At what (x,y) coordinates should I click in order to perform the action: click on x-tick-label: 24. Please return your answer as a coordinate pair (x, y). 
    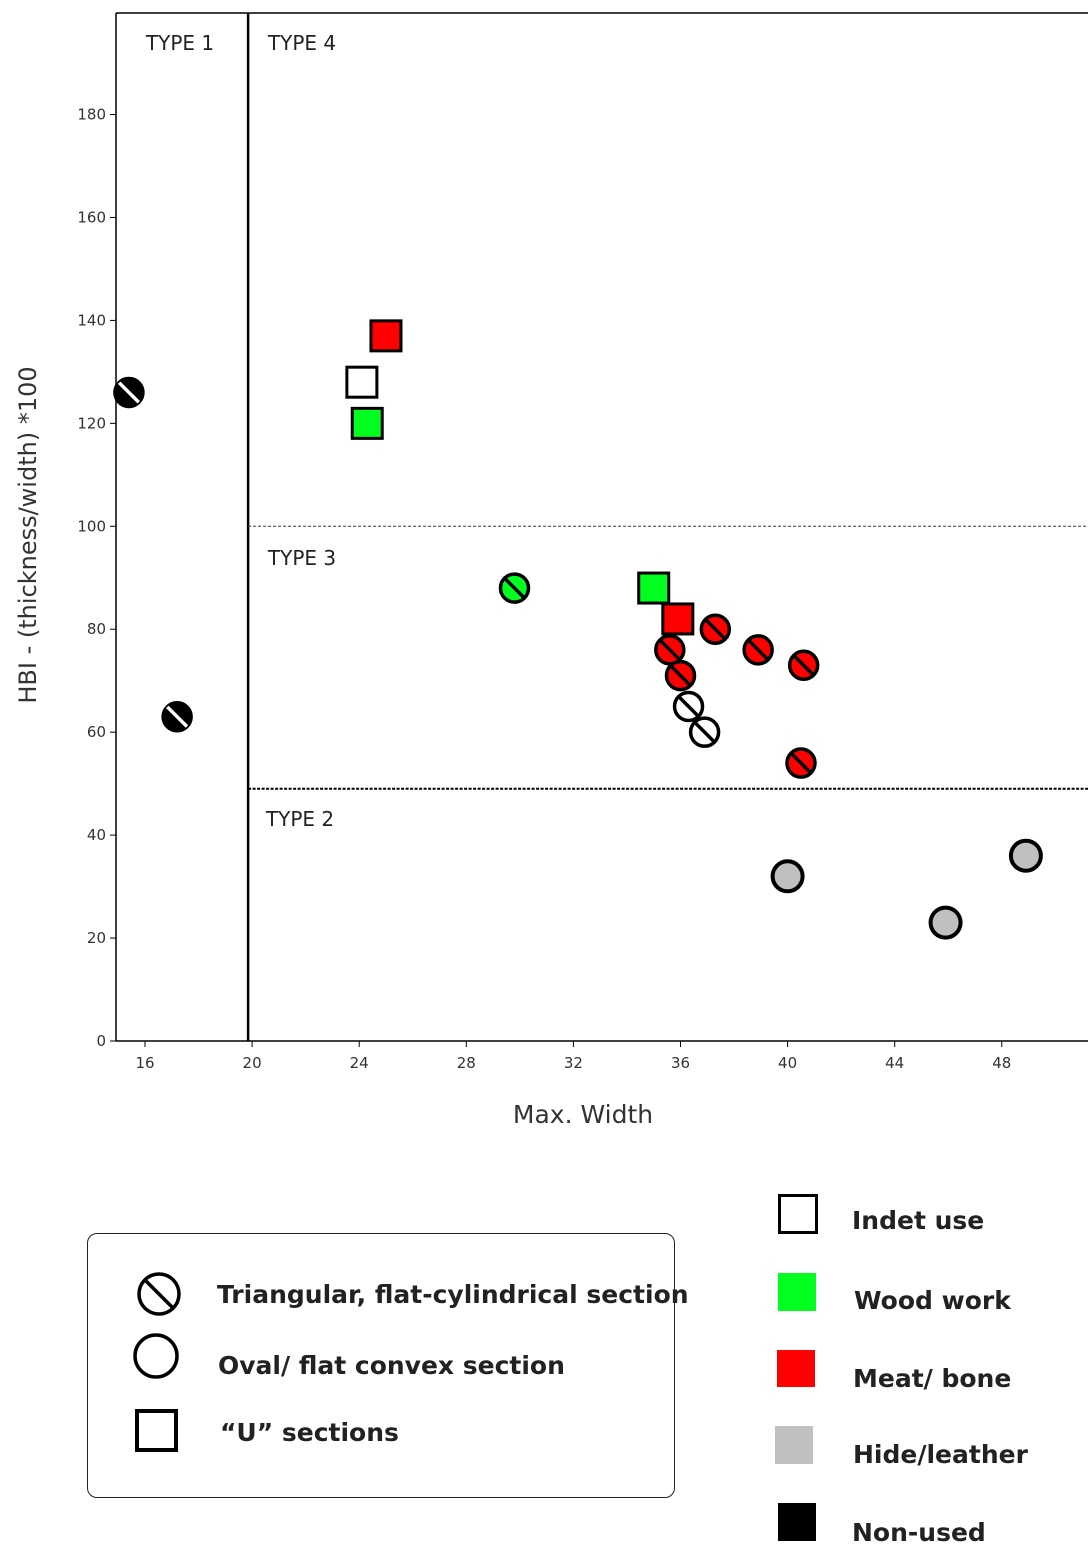
    Looking at the image, I should click on (359, 1063).